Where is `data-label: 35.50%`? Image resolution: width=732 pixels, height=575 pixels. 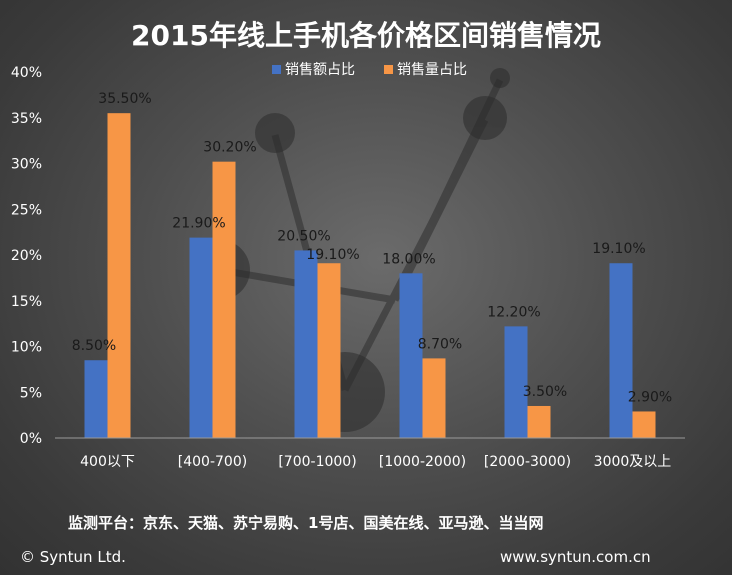
data-label: 35.50% is located at coordinates (124, 99).